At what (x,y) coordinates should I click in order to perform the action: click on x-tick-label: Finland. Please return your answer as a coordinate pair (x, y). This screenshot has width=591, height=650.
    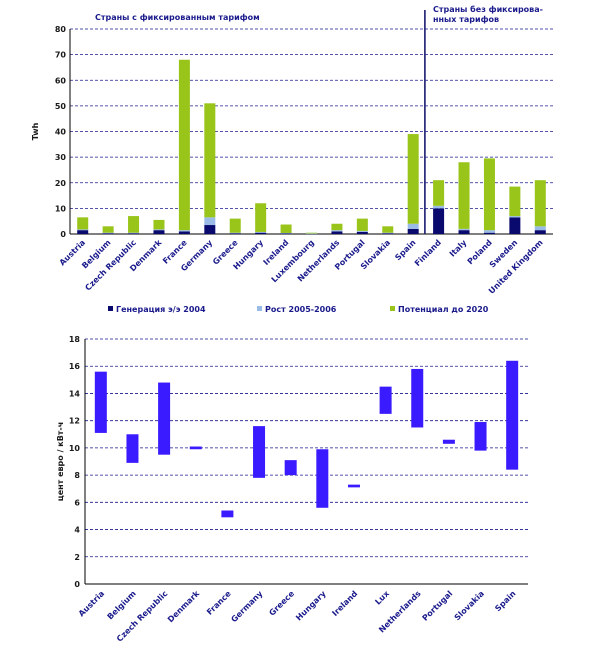
    Looking at the image, I should click on (428, 253).